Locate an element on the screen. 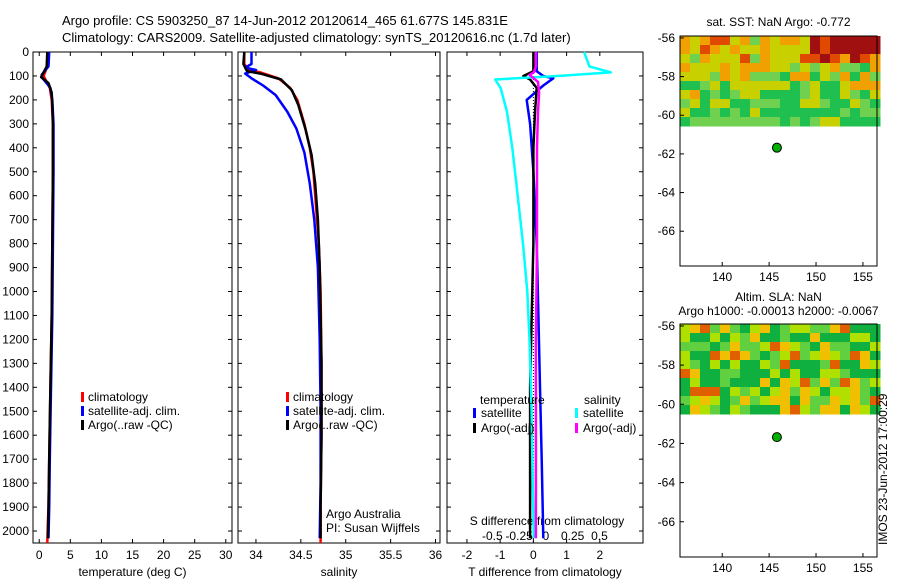 This screenshot has height=580, width=900. credit-pi: PI: Susan Wijffels is located at coordinates (373, 528).